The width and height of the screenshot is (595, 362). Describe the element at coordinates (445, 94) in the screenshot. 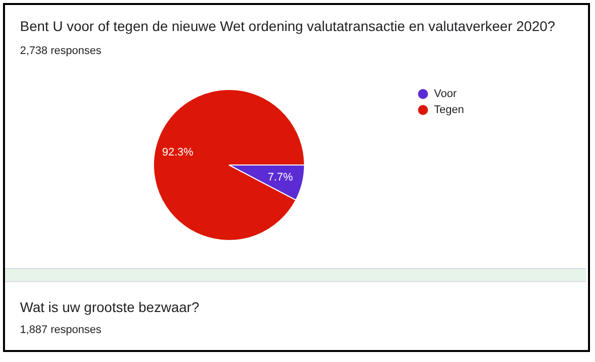

I see `legend-label: Voor` at that location.